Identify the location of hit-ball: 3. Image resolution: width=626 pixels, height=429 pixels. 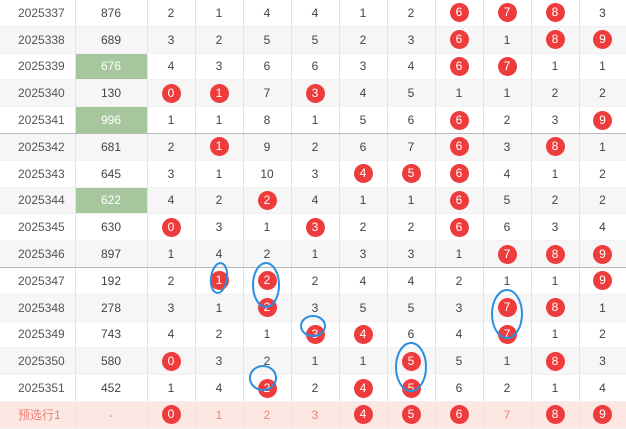
(315, 334).